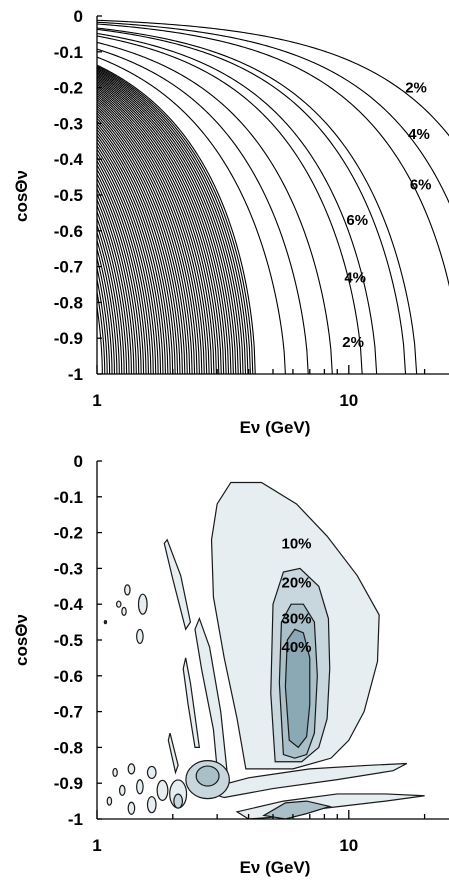 The height and width of the screenshot is (880, 449). I want to click on top-x-tick-labels: 1 10, so click(225, 400).